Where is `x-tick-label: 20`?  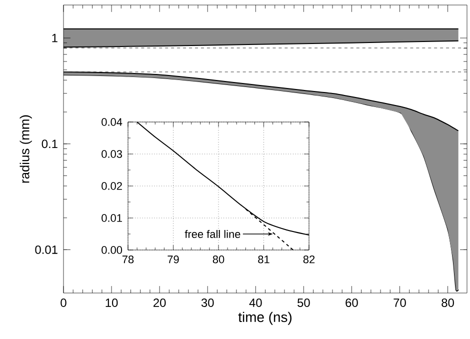
x-tick-label: 20 is located at coordinates (160, 302).